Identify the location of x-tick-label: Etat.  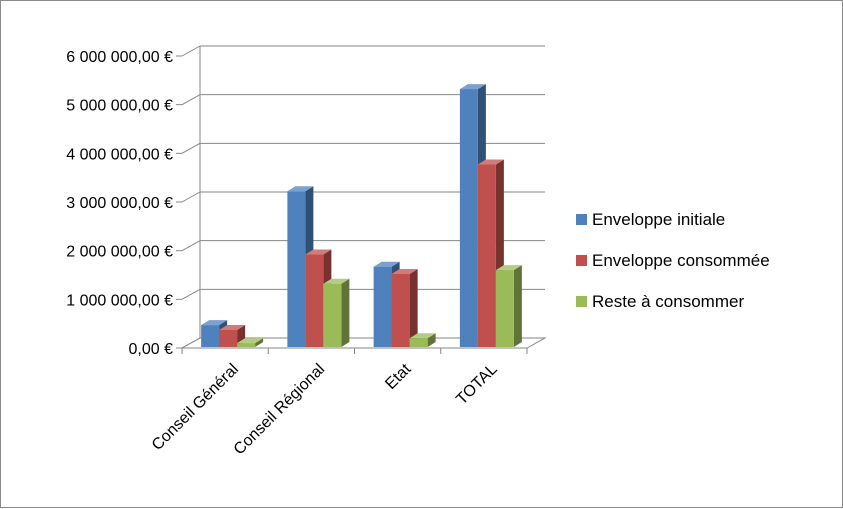
(398, 376).